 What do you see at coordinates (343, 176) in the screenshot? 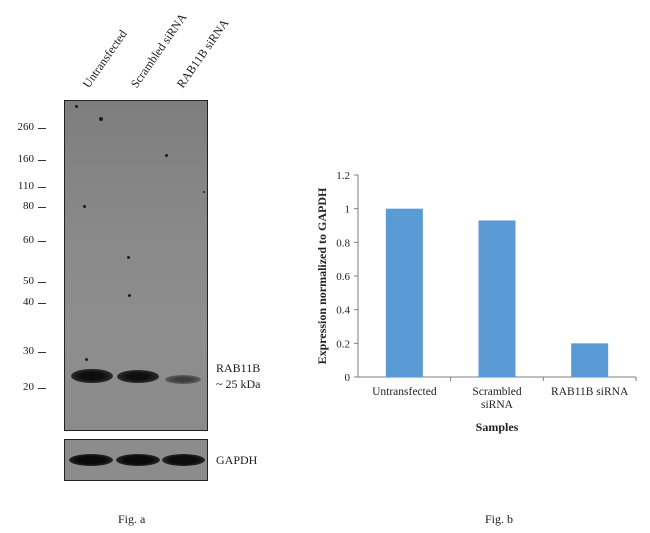
I see `y-tick-label: 1.2` at bounding box center [343, 176].